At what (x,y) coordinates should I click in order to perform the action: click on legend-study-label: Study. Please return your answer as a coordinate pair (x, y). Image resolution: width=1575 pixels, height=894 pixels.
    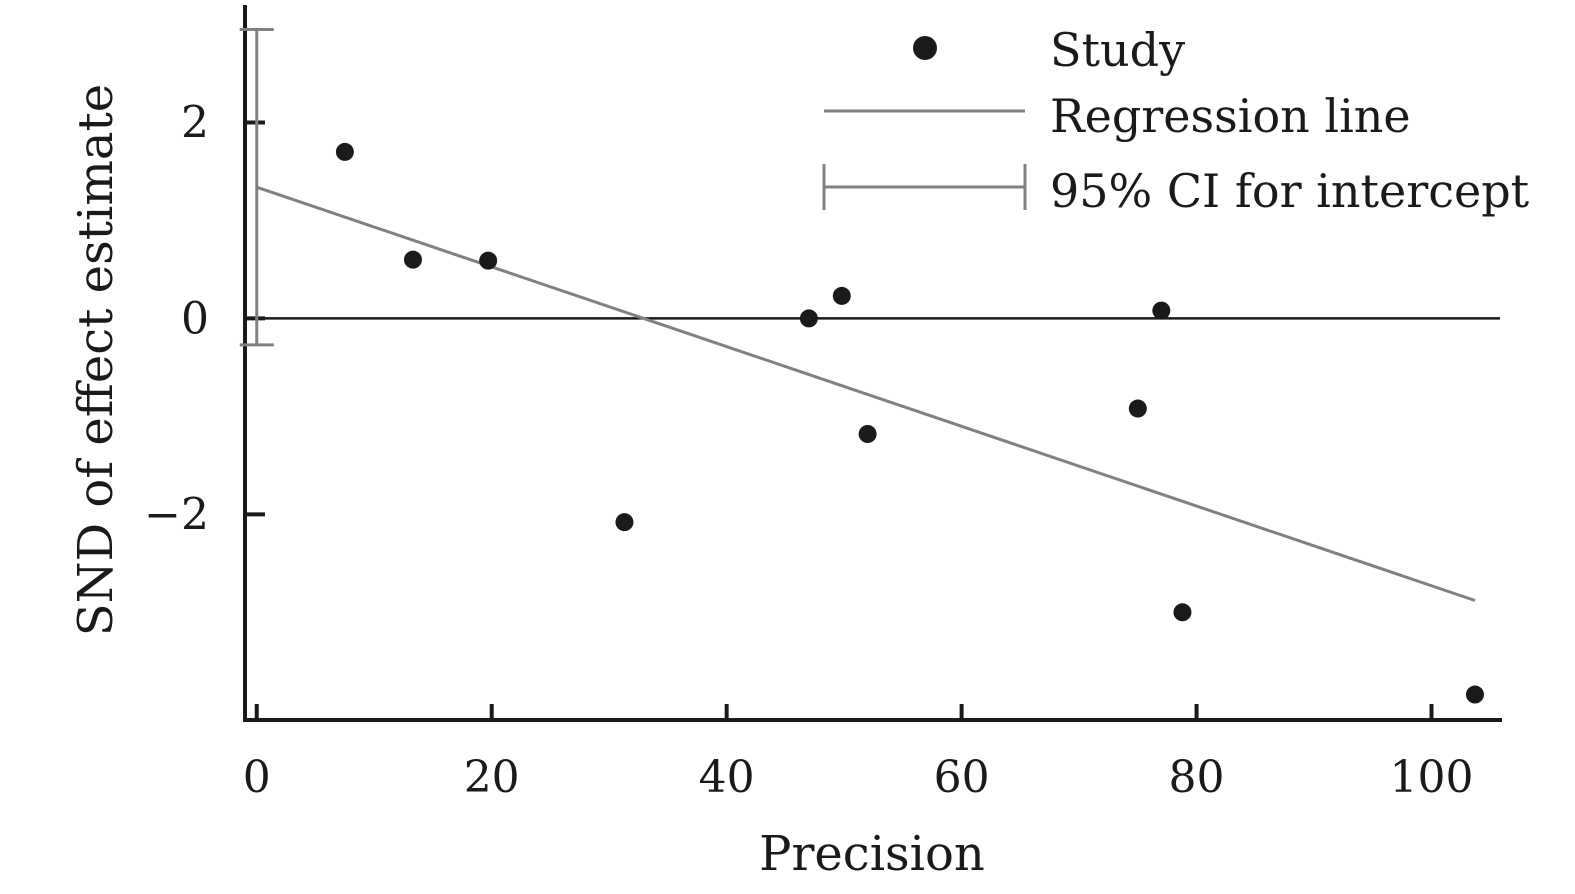
    Looking at the image, I should click on (1117, 50).